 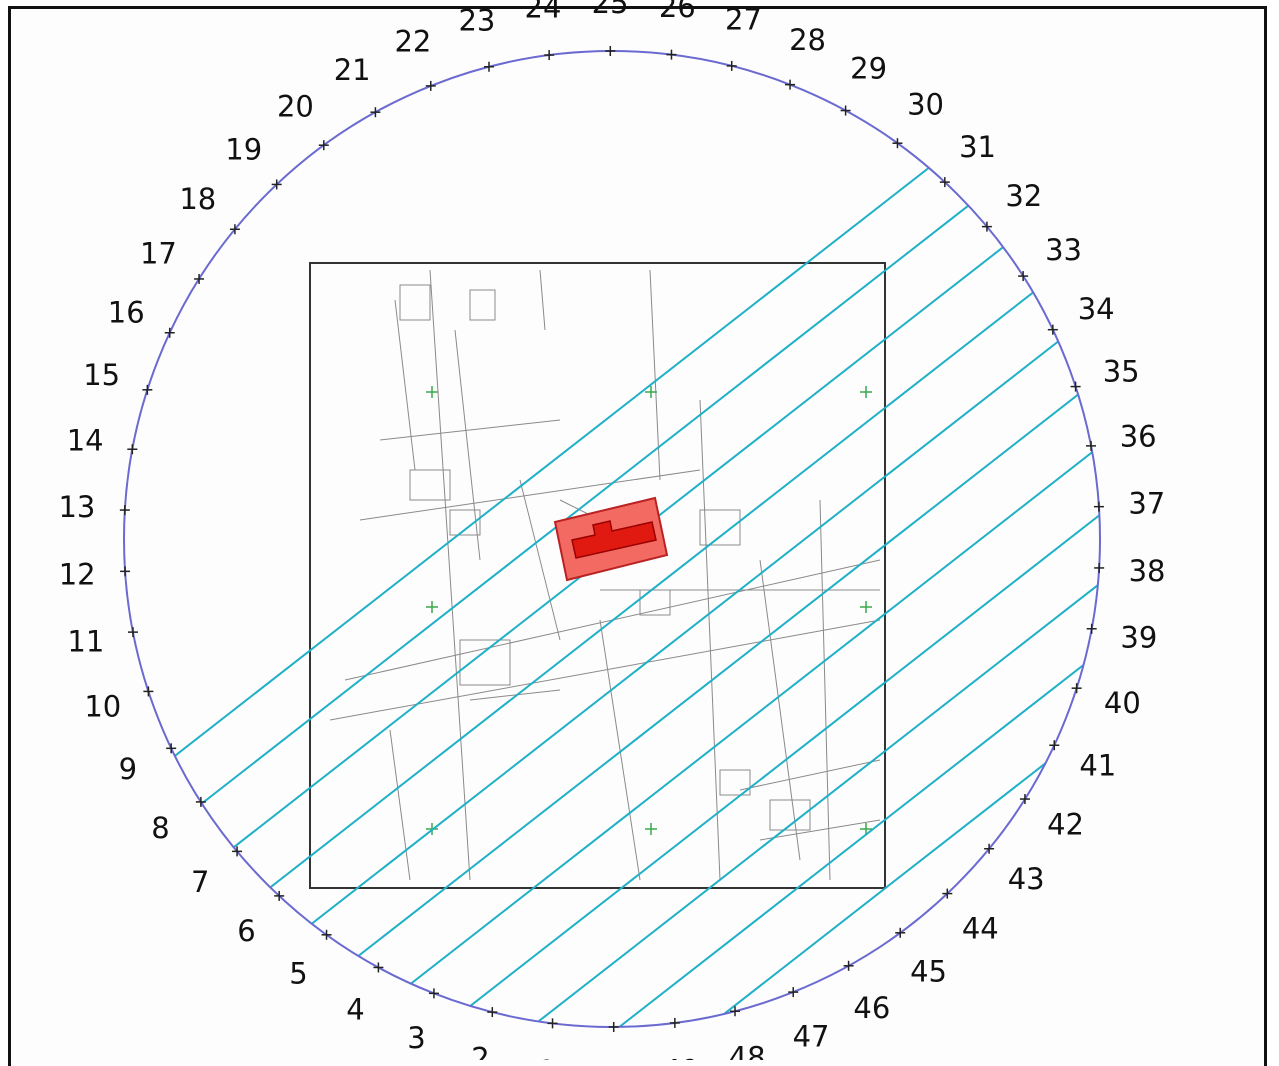 I want to click on point-label: 48, so click(x=747, y=1050).